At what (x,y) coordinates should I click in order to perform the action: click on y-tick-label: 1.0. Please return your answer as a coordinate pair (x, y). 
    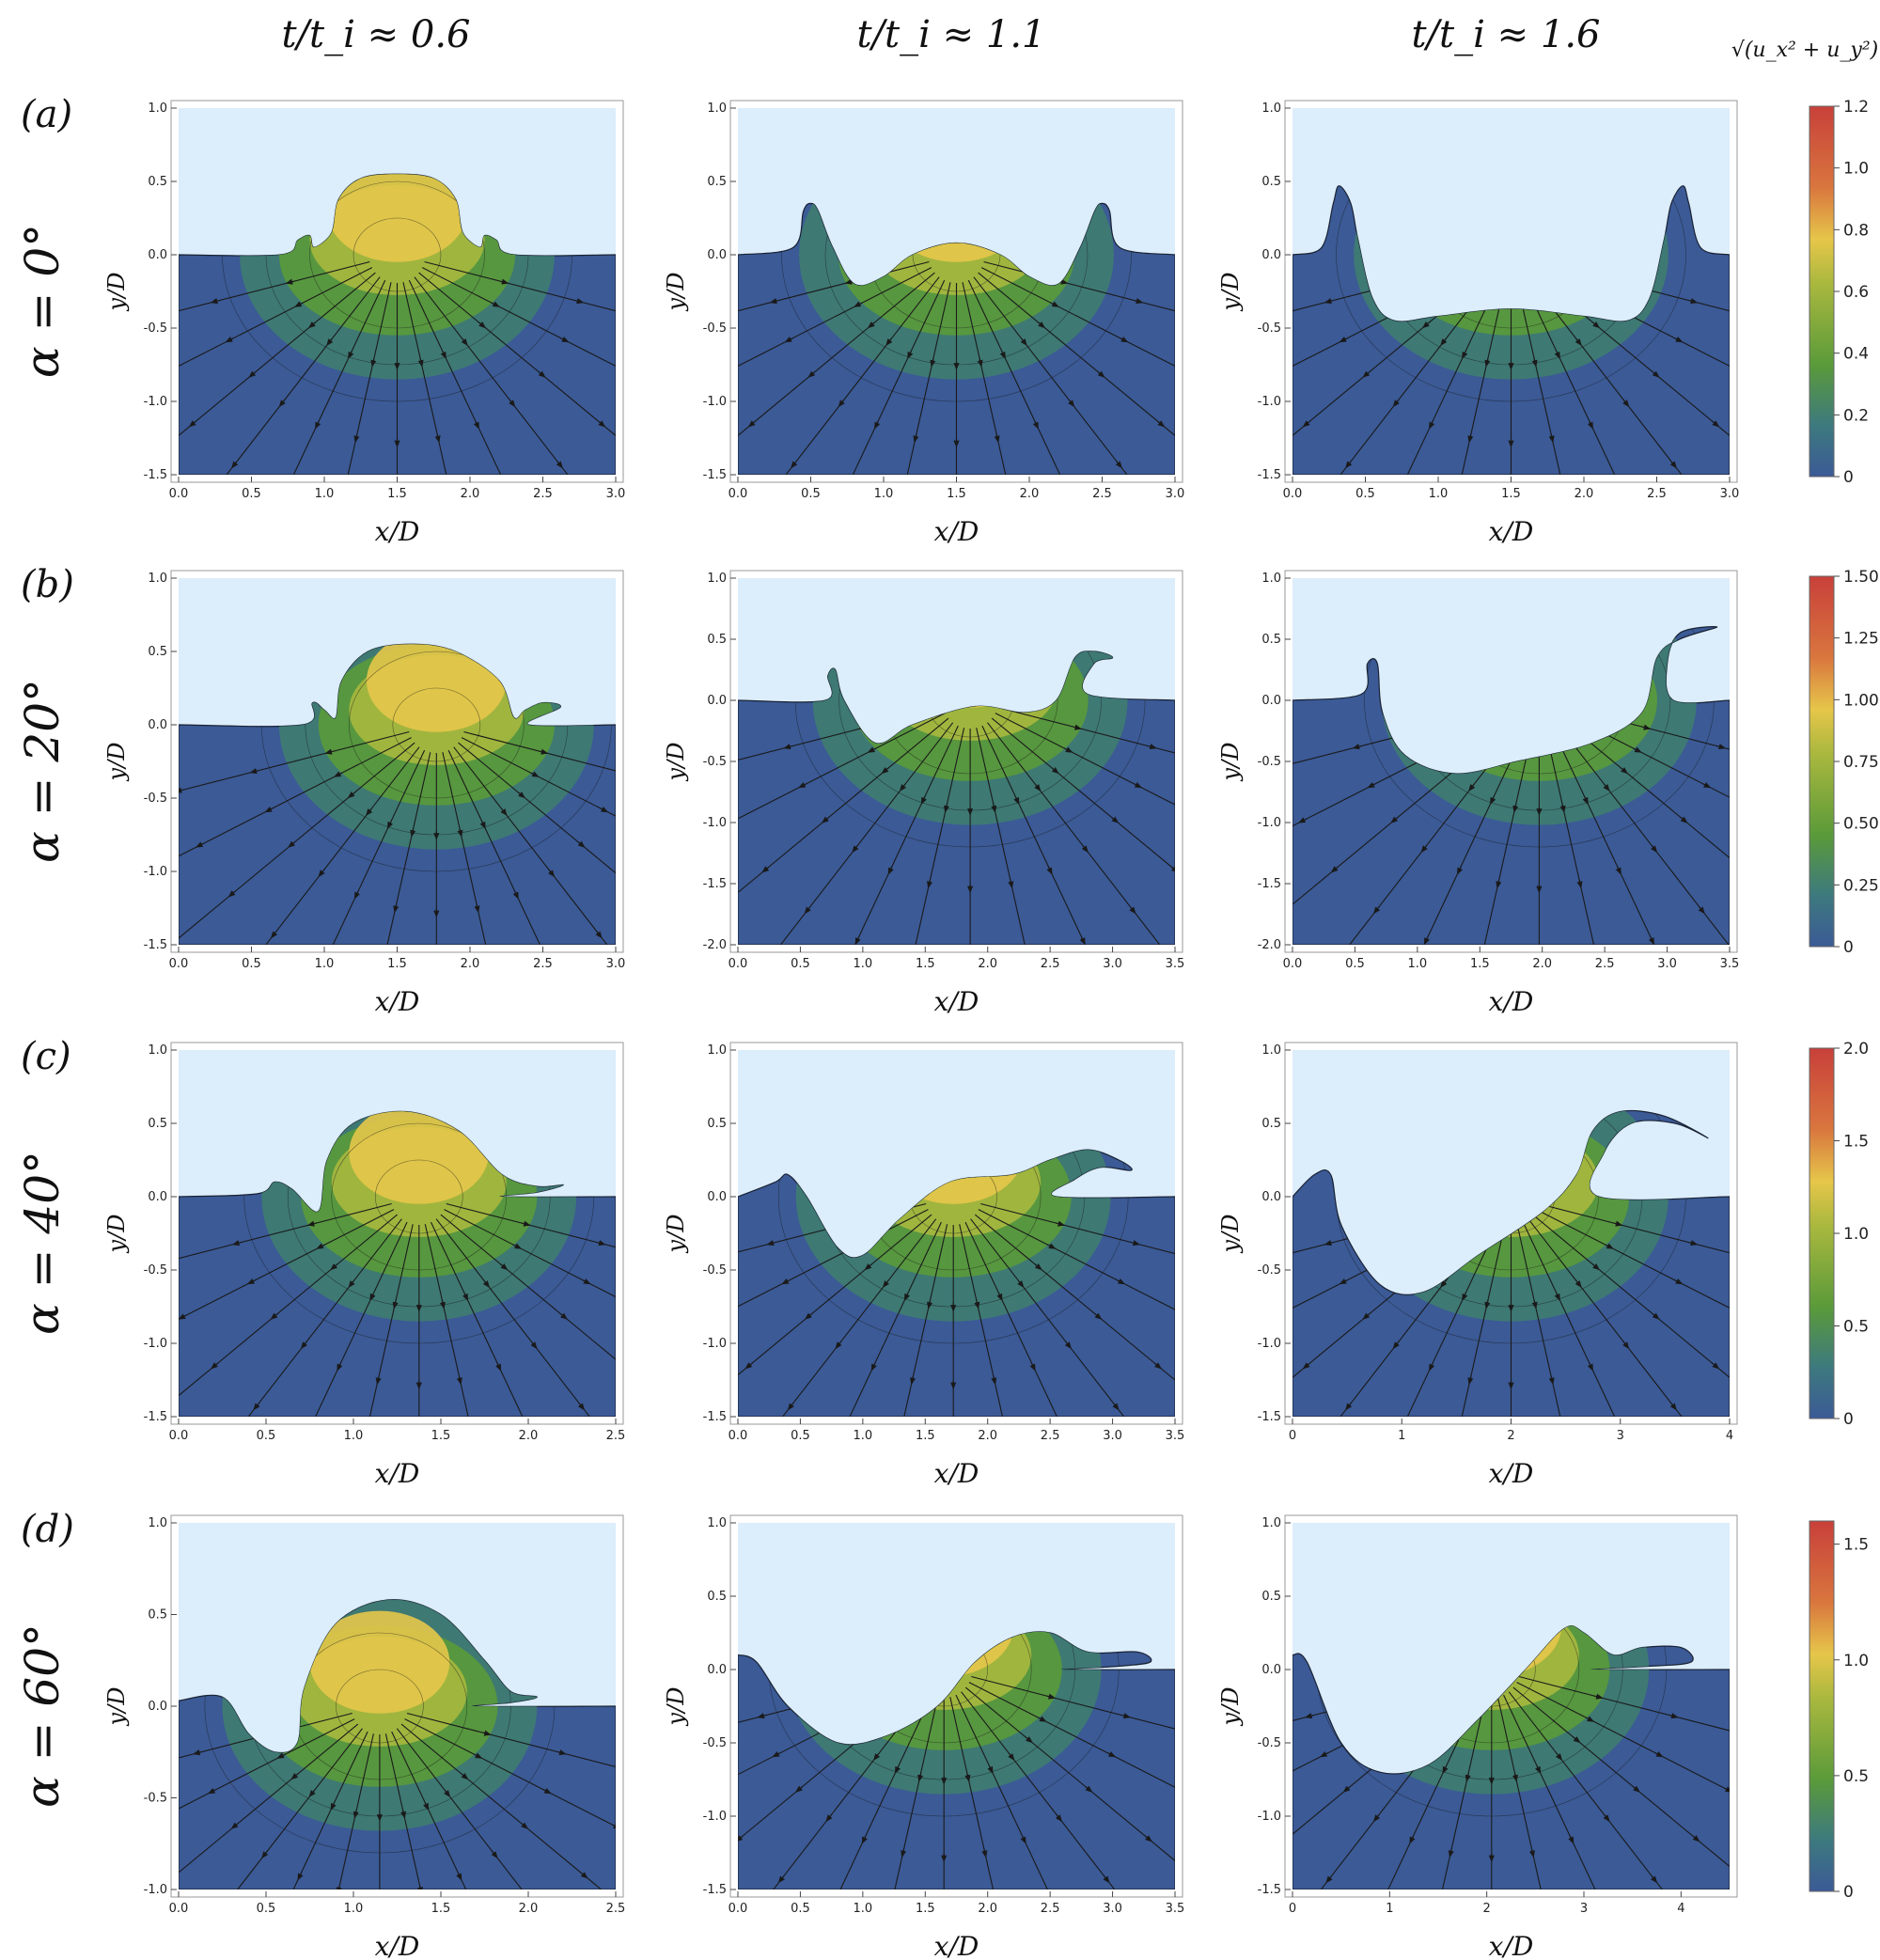
    Looking at the image, I should click on (1271, 579).